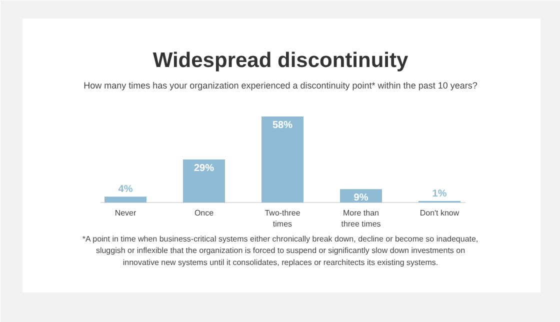 This screenshot has width=560, height=322. Describe the element at coordinates (361, 198) in the screenshot. I see `data-label: 9%` at that location.